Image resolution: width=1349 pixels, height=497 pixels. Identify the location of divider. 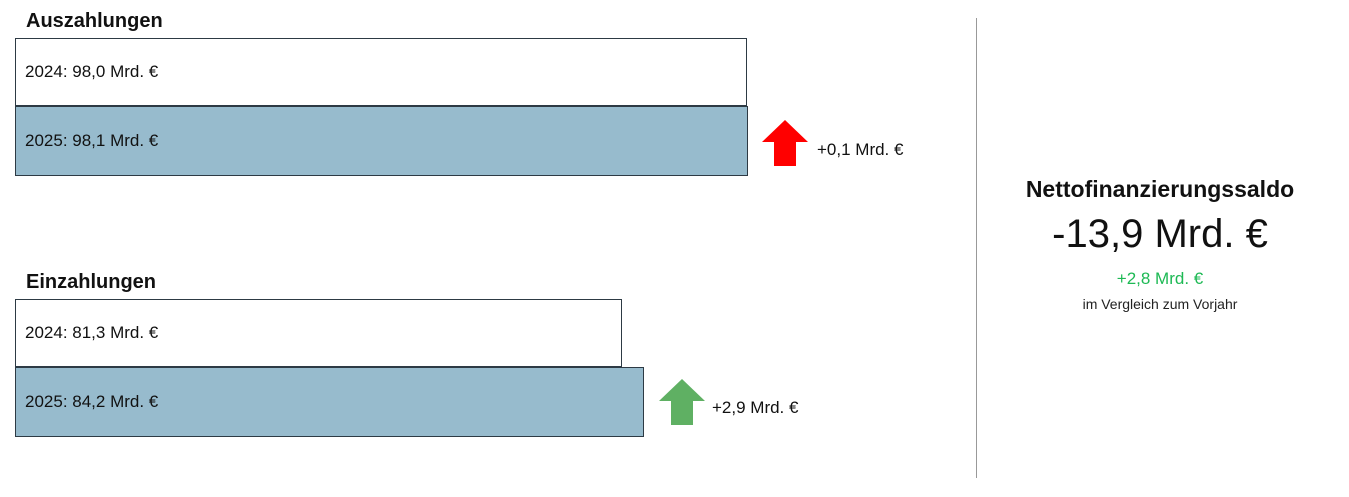
(976, 248).